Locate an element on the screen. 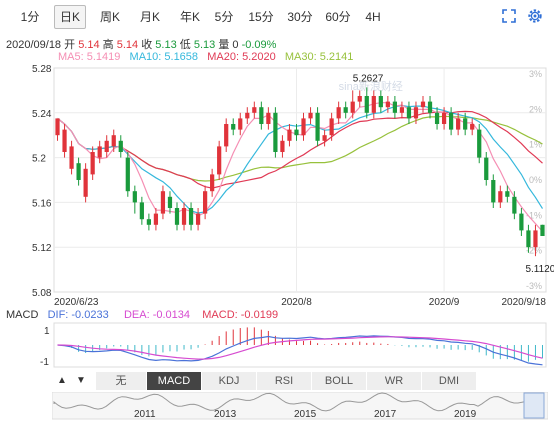 This screenshot has width=554, height=421. info-change: -0.09% is located at coordinates (259, 45).